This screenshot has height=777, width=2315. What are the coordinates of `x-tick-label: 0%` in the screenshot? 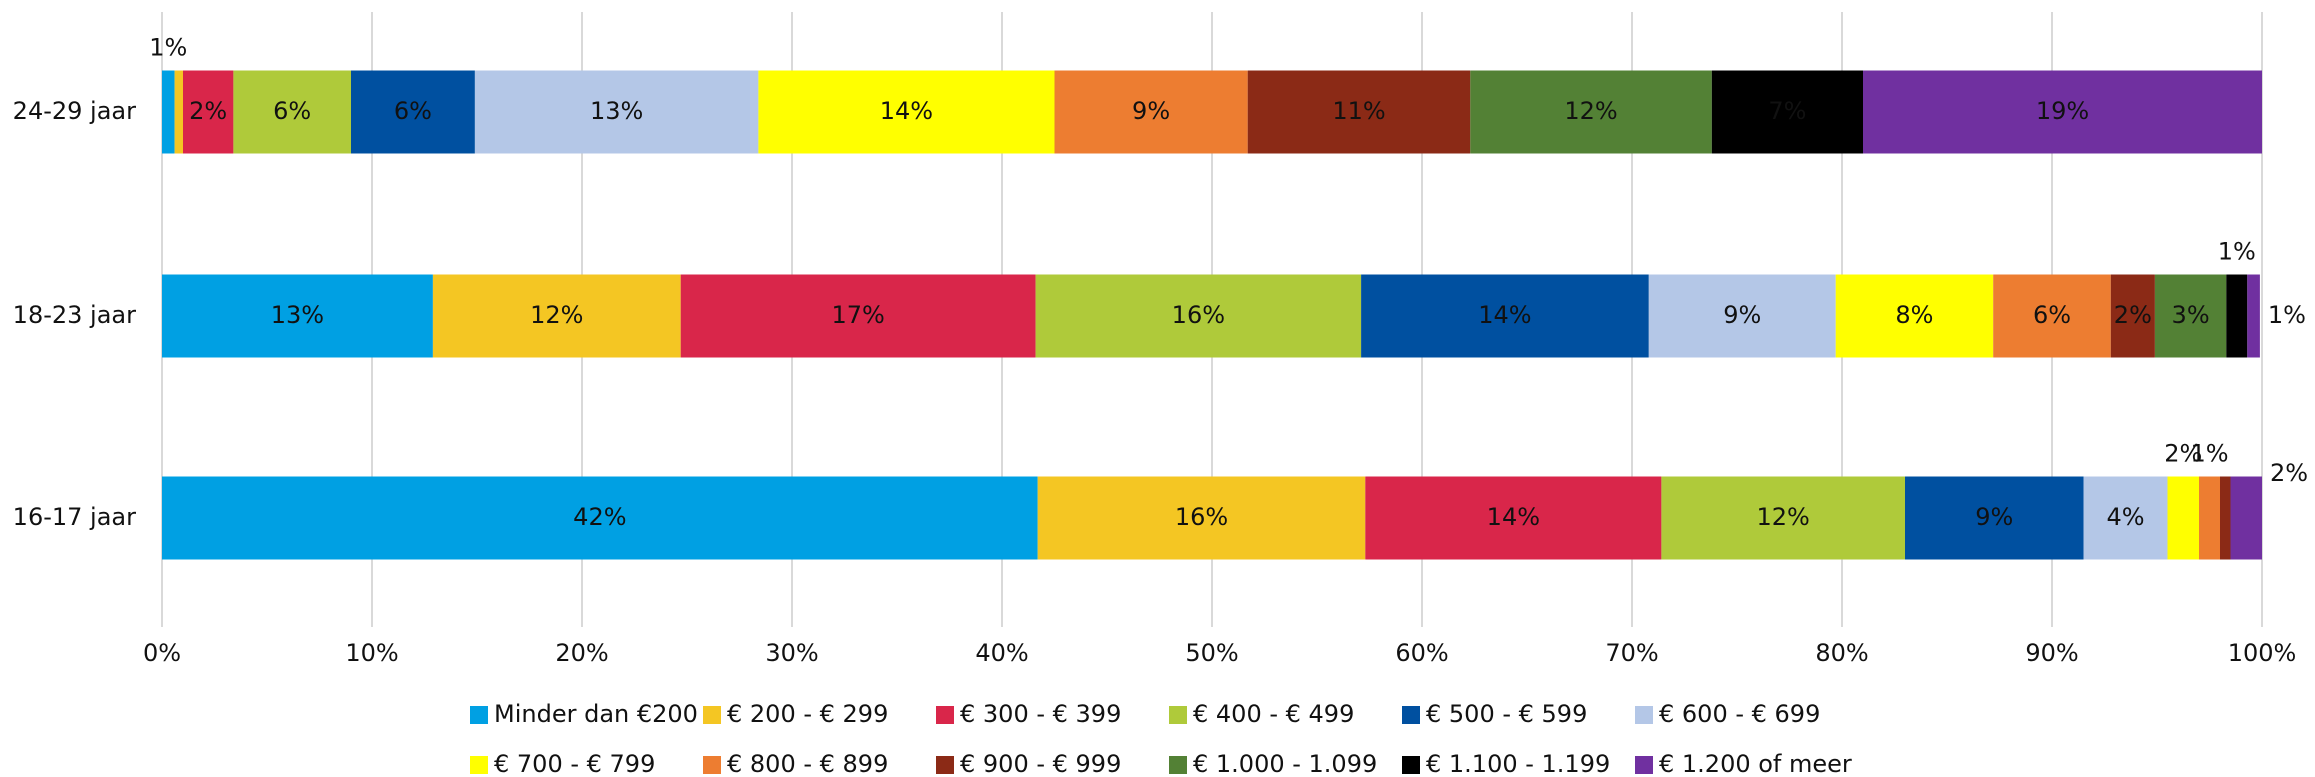 It's located at (162, 653).